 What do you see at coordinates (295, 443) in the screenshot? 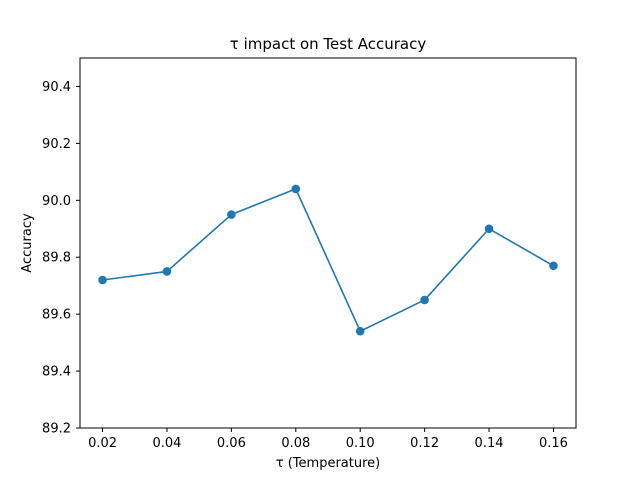
I see `x-tick-label: 0.08` at bounding box center [295, 443].